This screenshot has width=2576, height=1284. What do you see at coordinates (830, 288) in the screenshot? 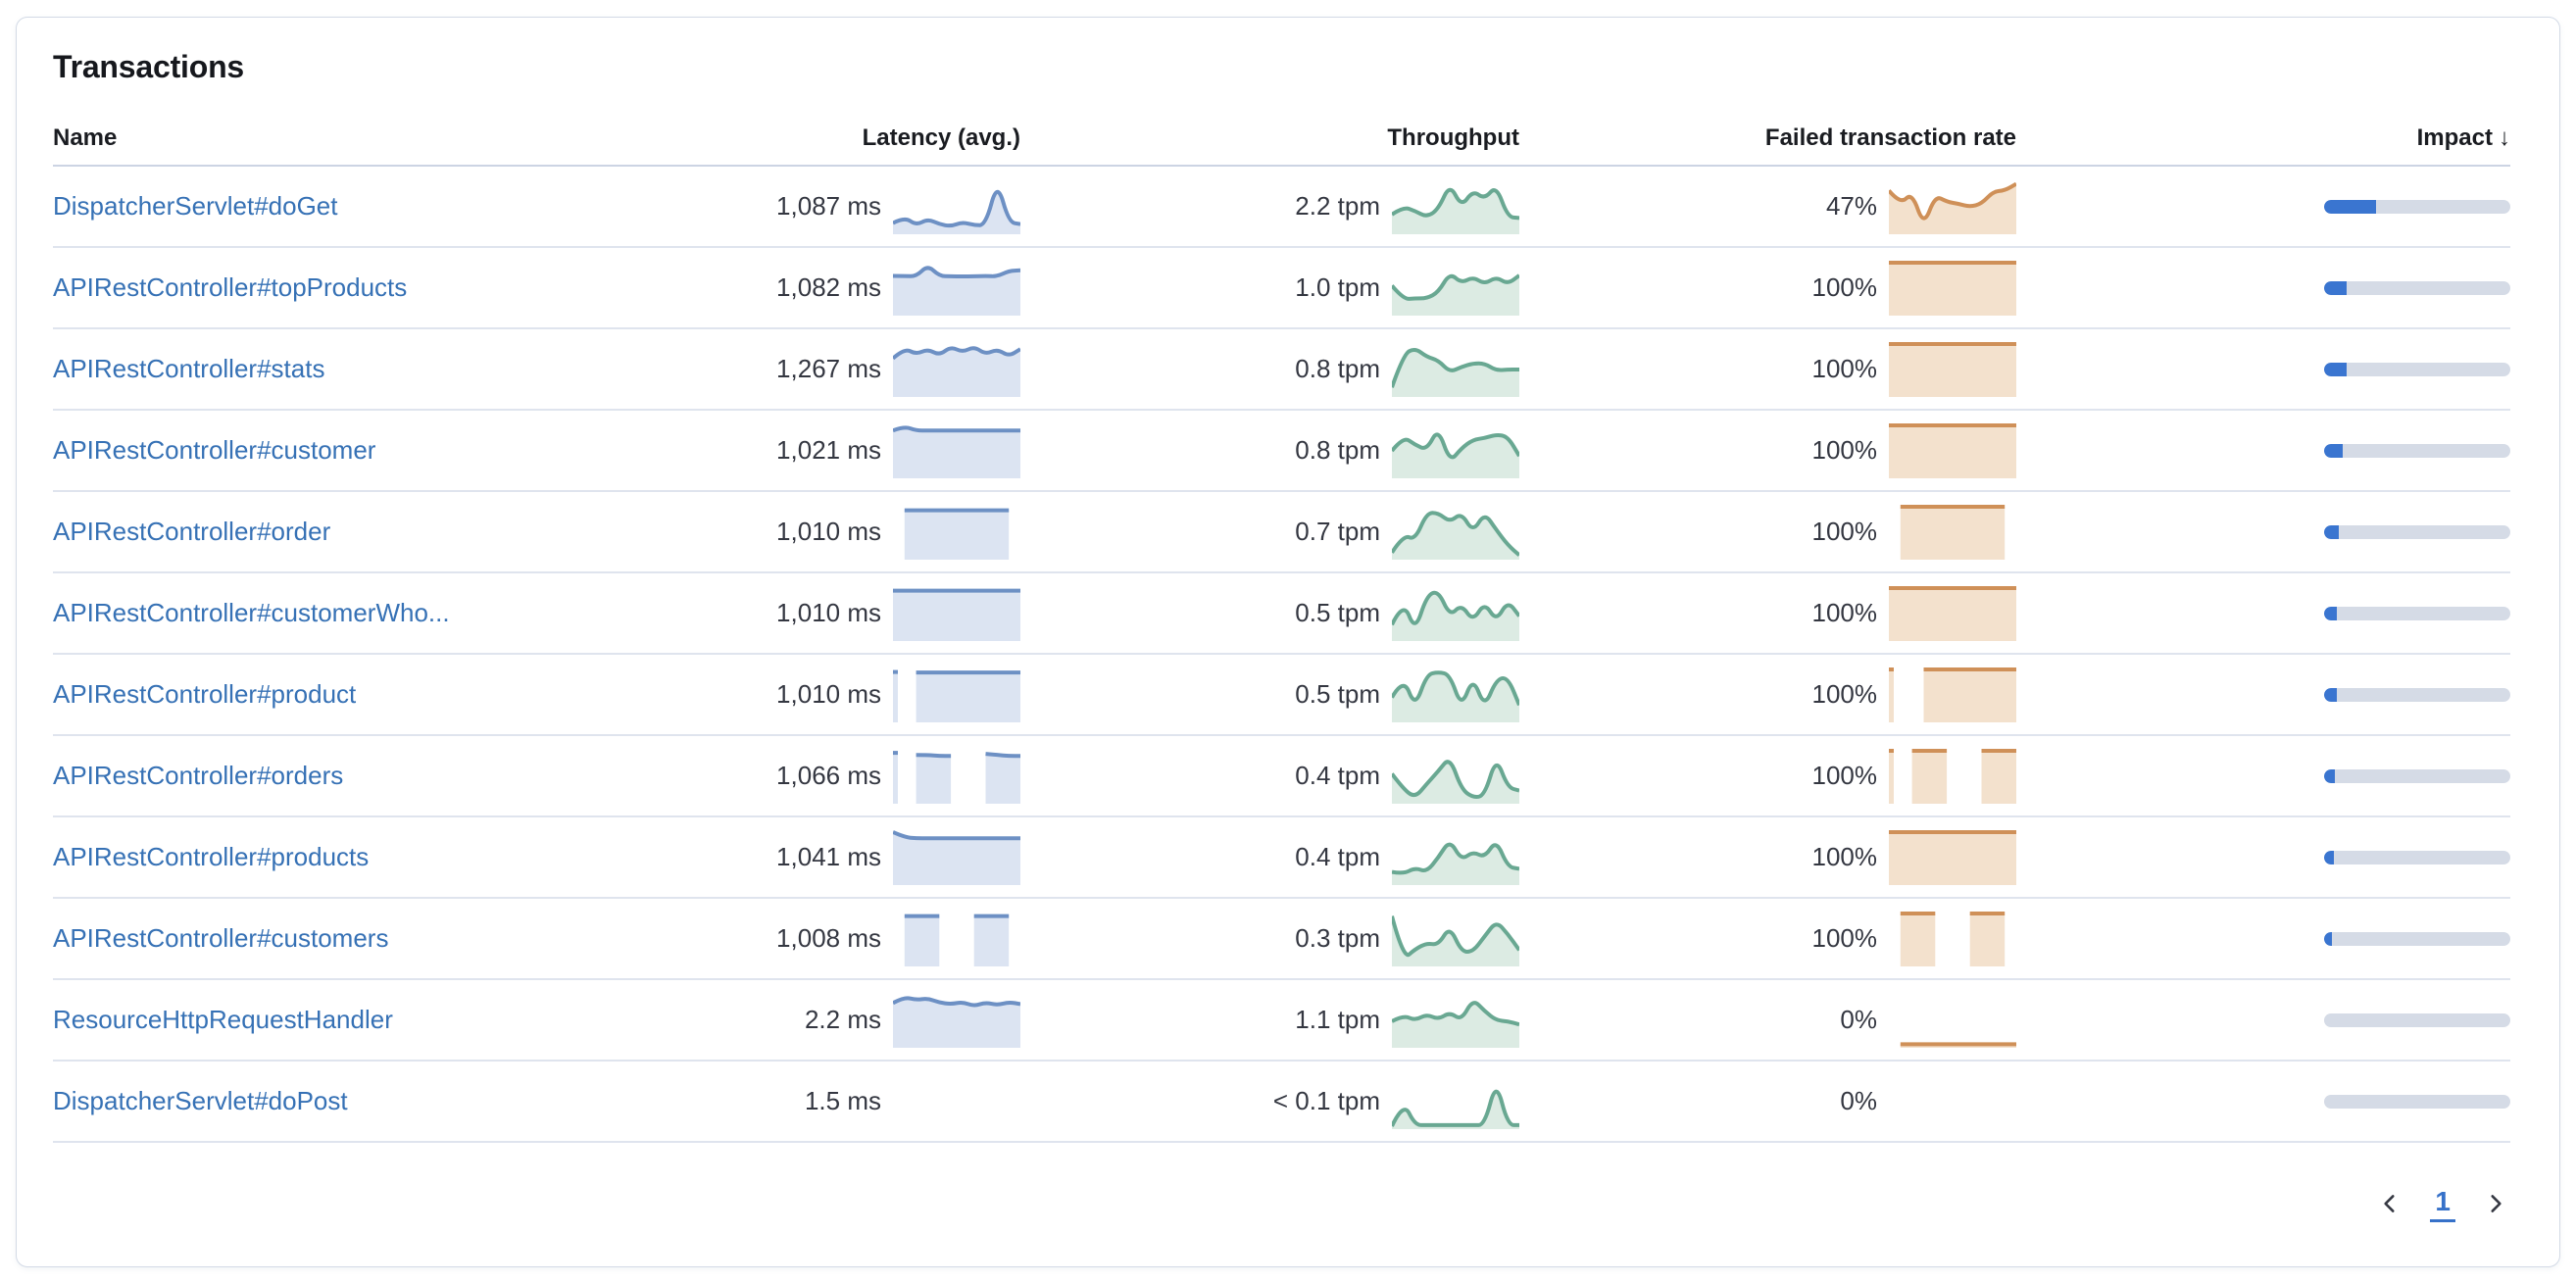
I see `latency-cell: 1,082 ms` at bounding box center [830, 288].